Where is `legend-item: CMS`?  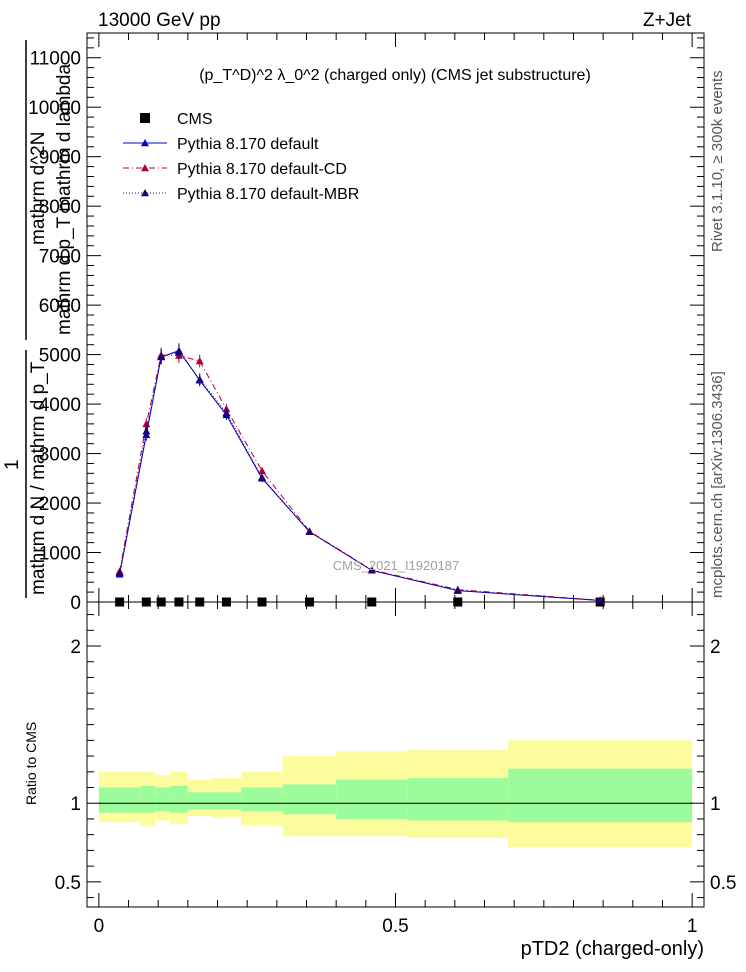
legend-item: CMS is located at coordinates (176, 119).